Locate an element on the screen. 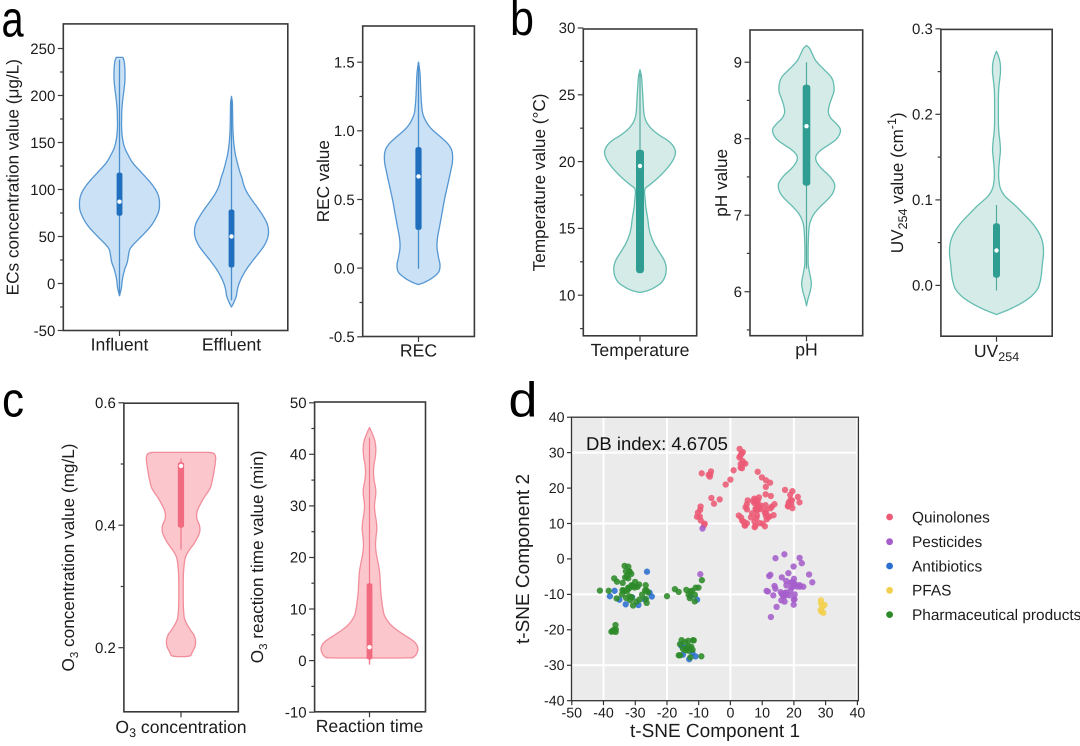 Image resolution: width=1080 pixels, height=746 pixels. svg-text: b is located at coordinates (522, 23).